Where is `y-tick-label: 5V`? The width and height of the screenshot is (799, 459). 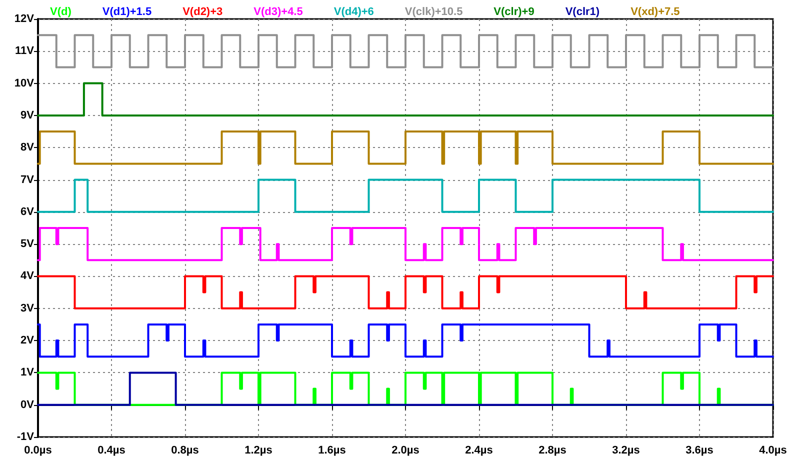
y-tick-label: 5V is located at coordinates (27, 244).